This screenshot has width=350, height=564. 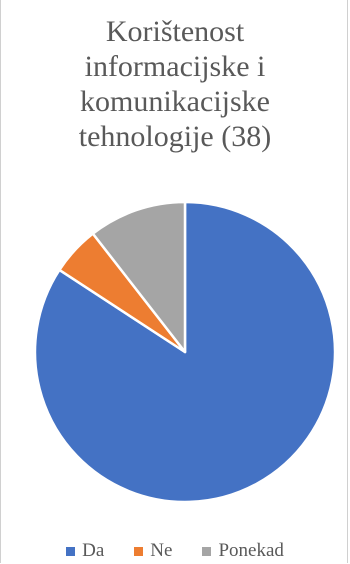 I want to click on legend-label-ne: Ne, so click(x=161, y=550).